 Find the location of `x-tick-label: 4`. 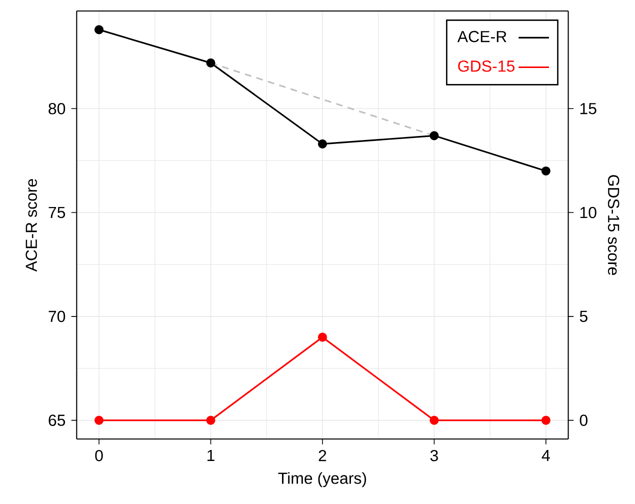

x-tick-label: 4 is located at coordinates (546, 455).